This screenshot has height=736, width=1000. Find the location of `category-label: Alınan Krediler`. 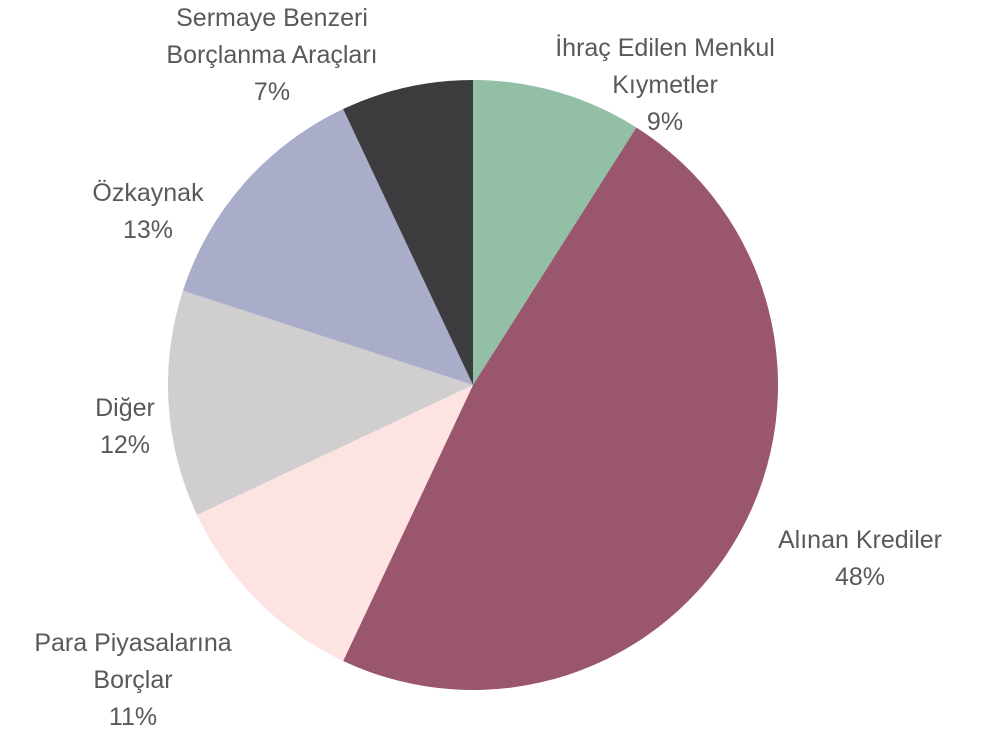

category-label: Alınan Krediler is located at coordinates (860, 540).